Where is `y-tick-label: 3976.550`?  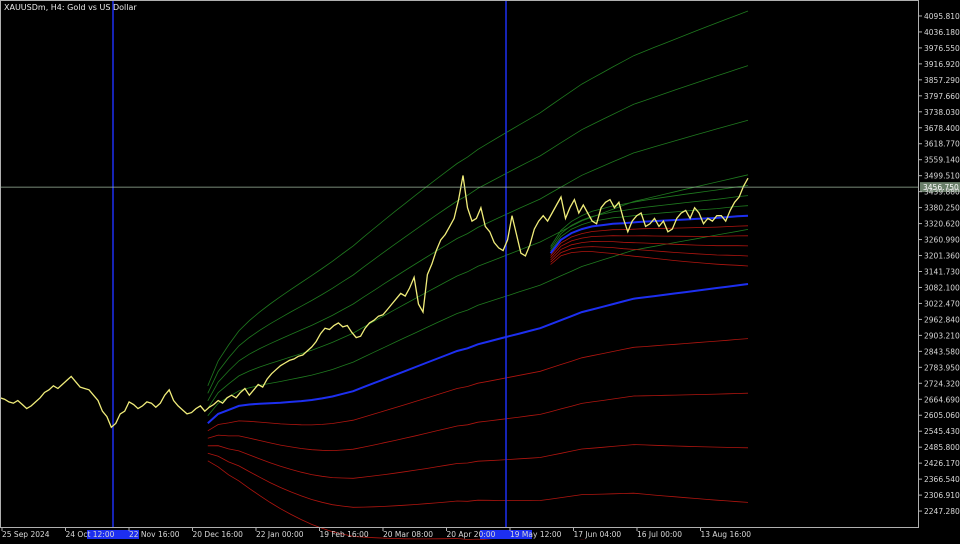
y-tick-label: 3976.550 is located at coordinates (942, 48).